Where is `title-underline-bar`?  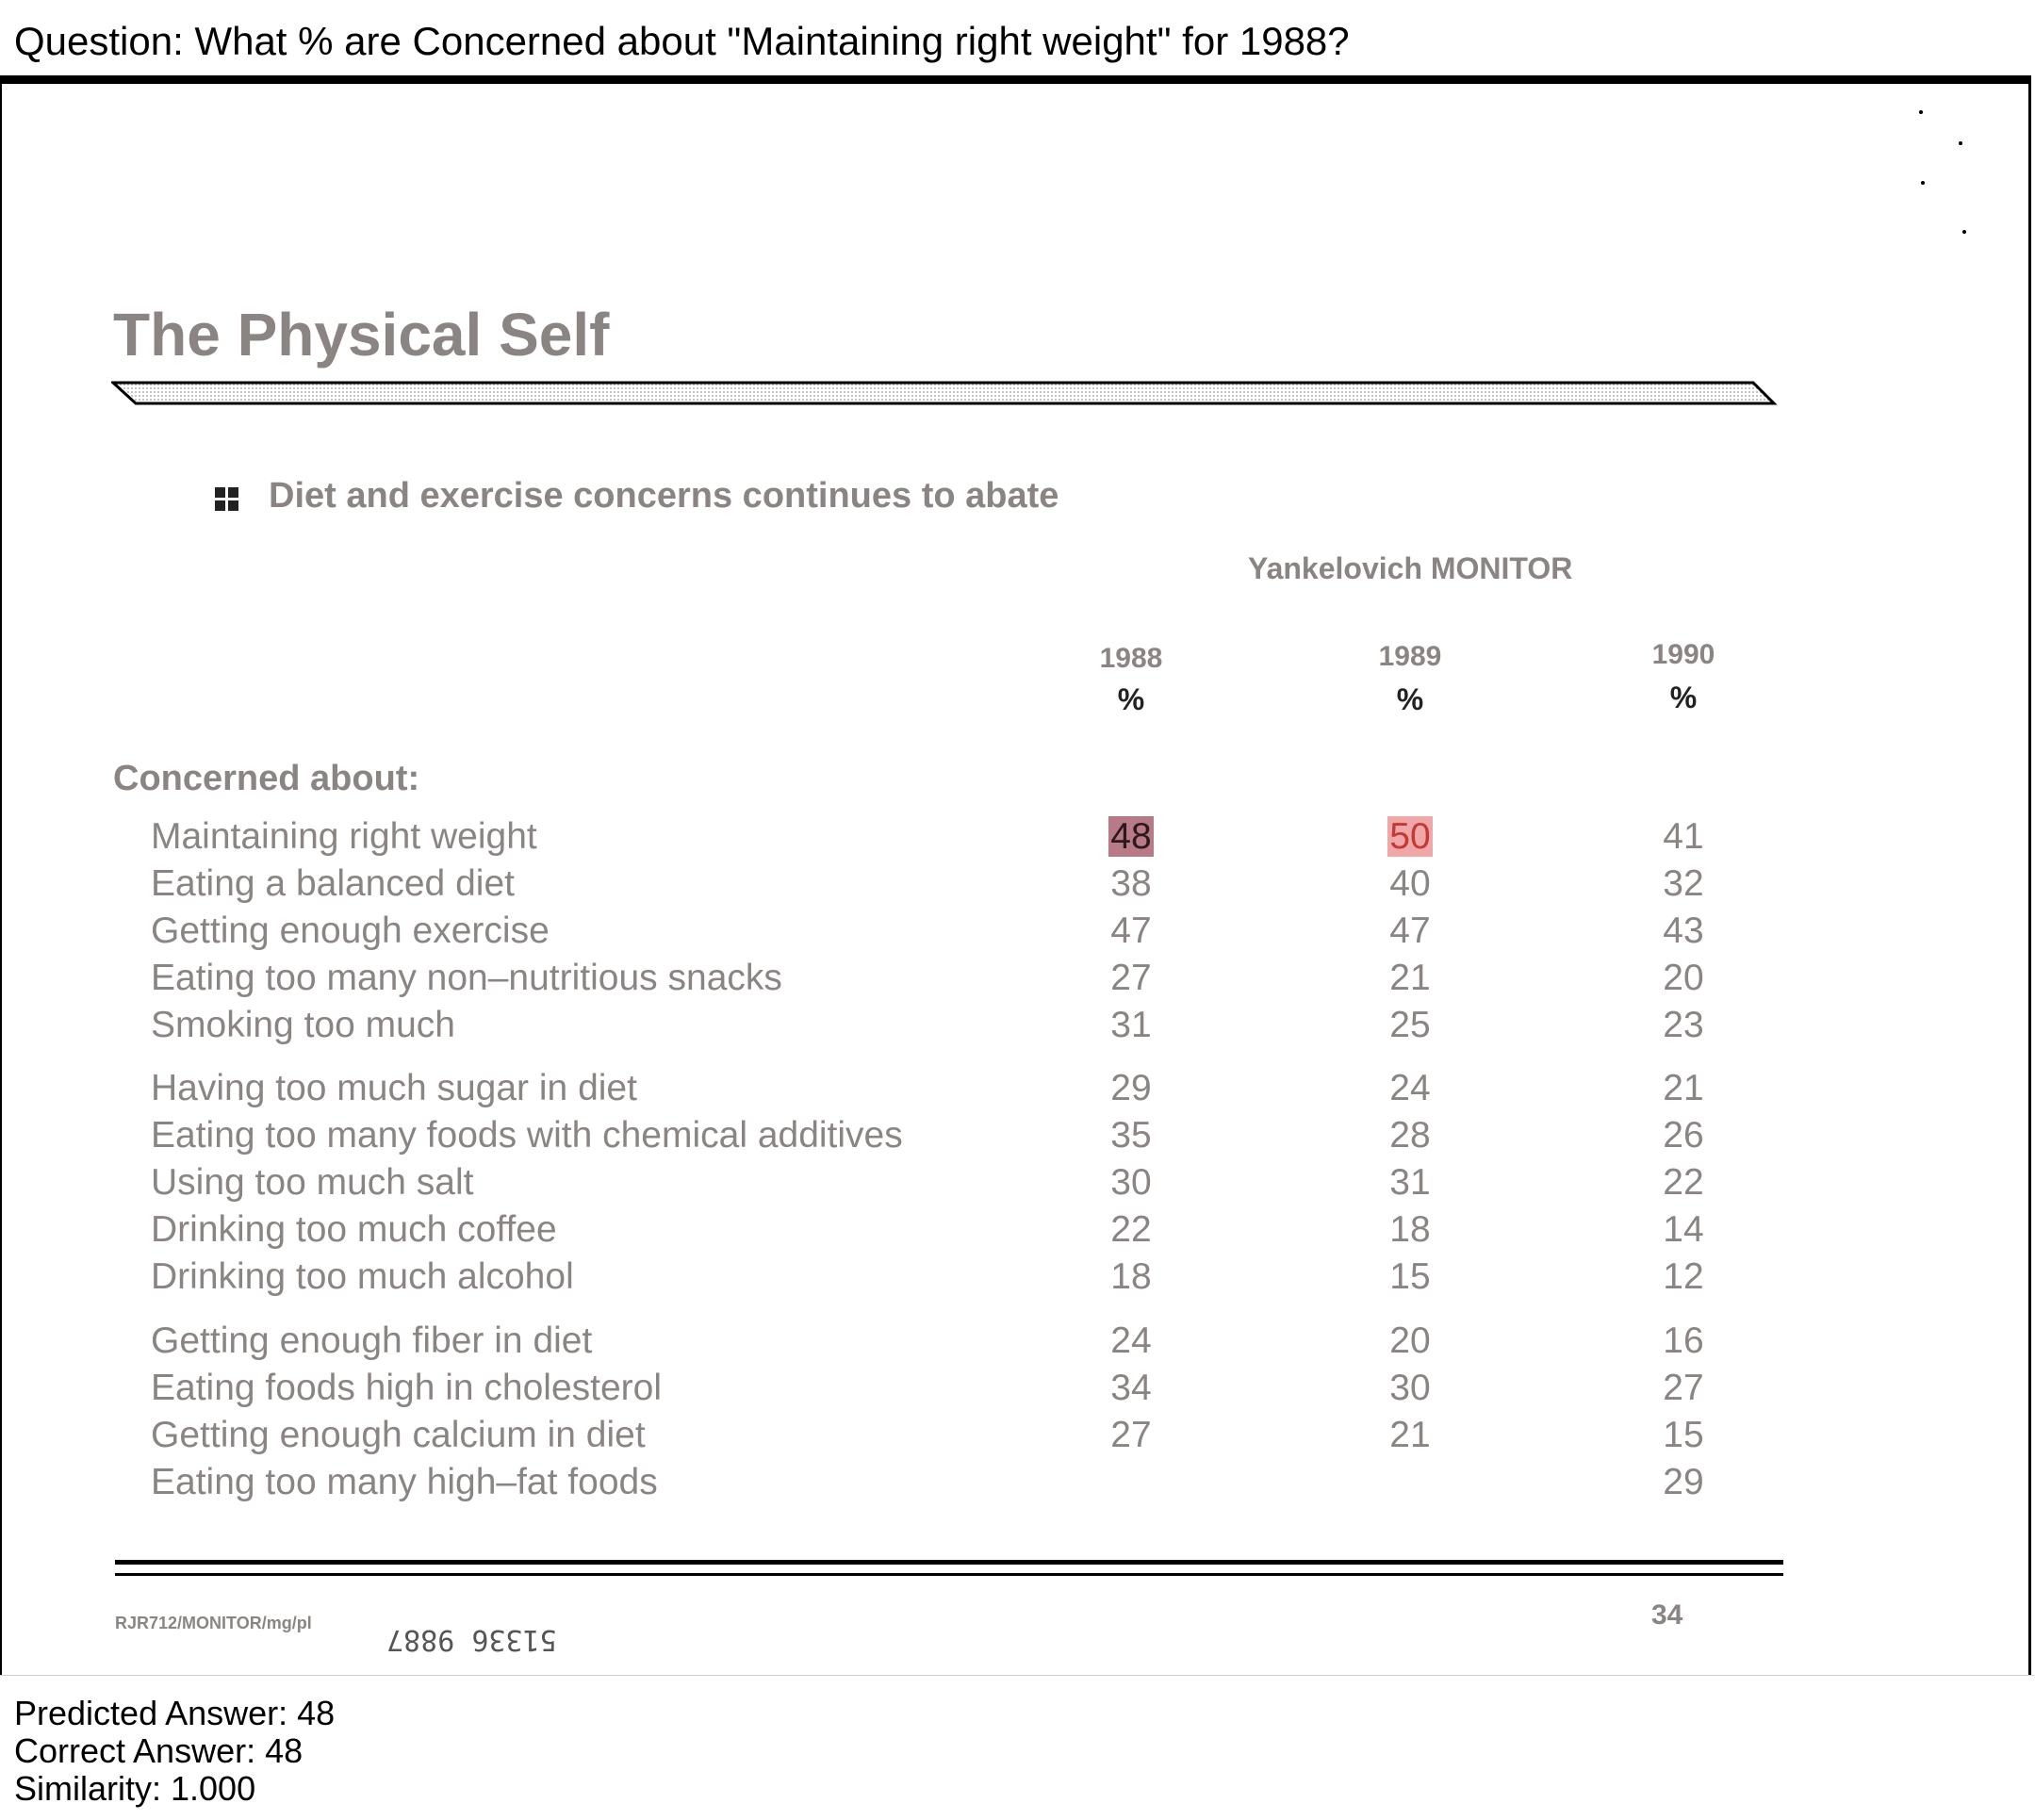 title-underline-bar is located at coordinates (944, 393).